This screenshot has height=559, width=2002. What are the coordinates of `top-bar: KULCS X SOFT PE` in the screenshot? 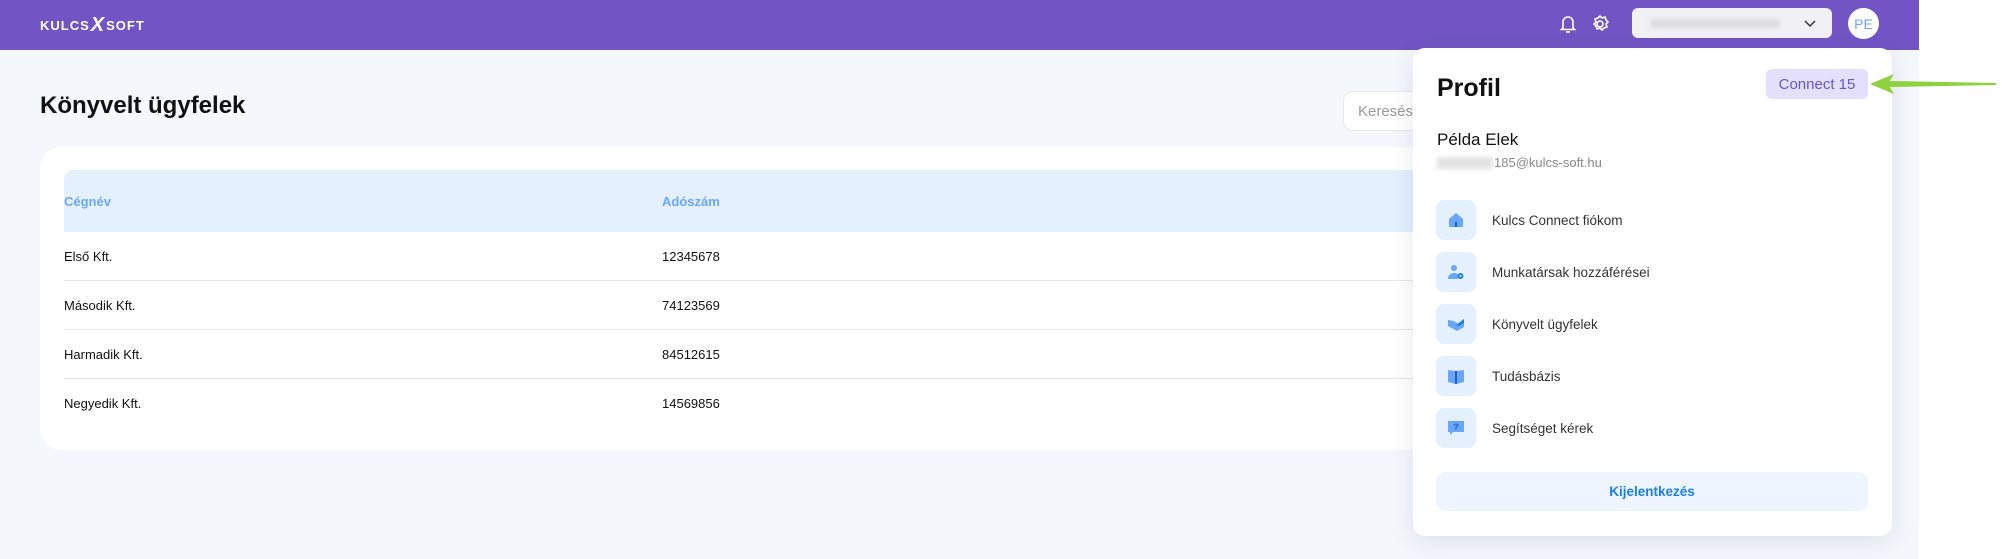 It's located at (959, 25).